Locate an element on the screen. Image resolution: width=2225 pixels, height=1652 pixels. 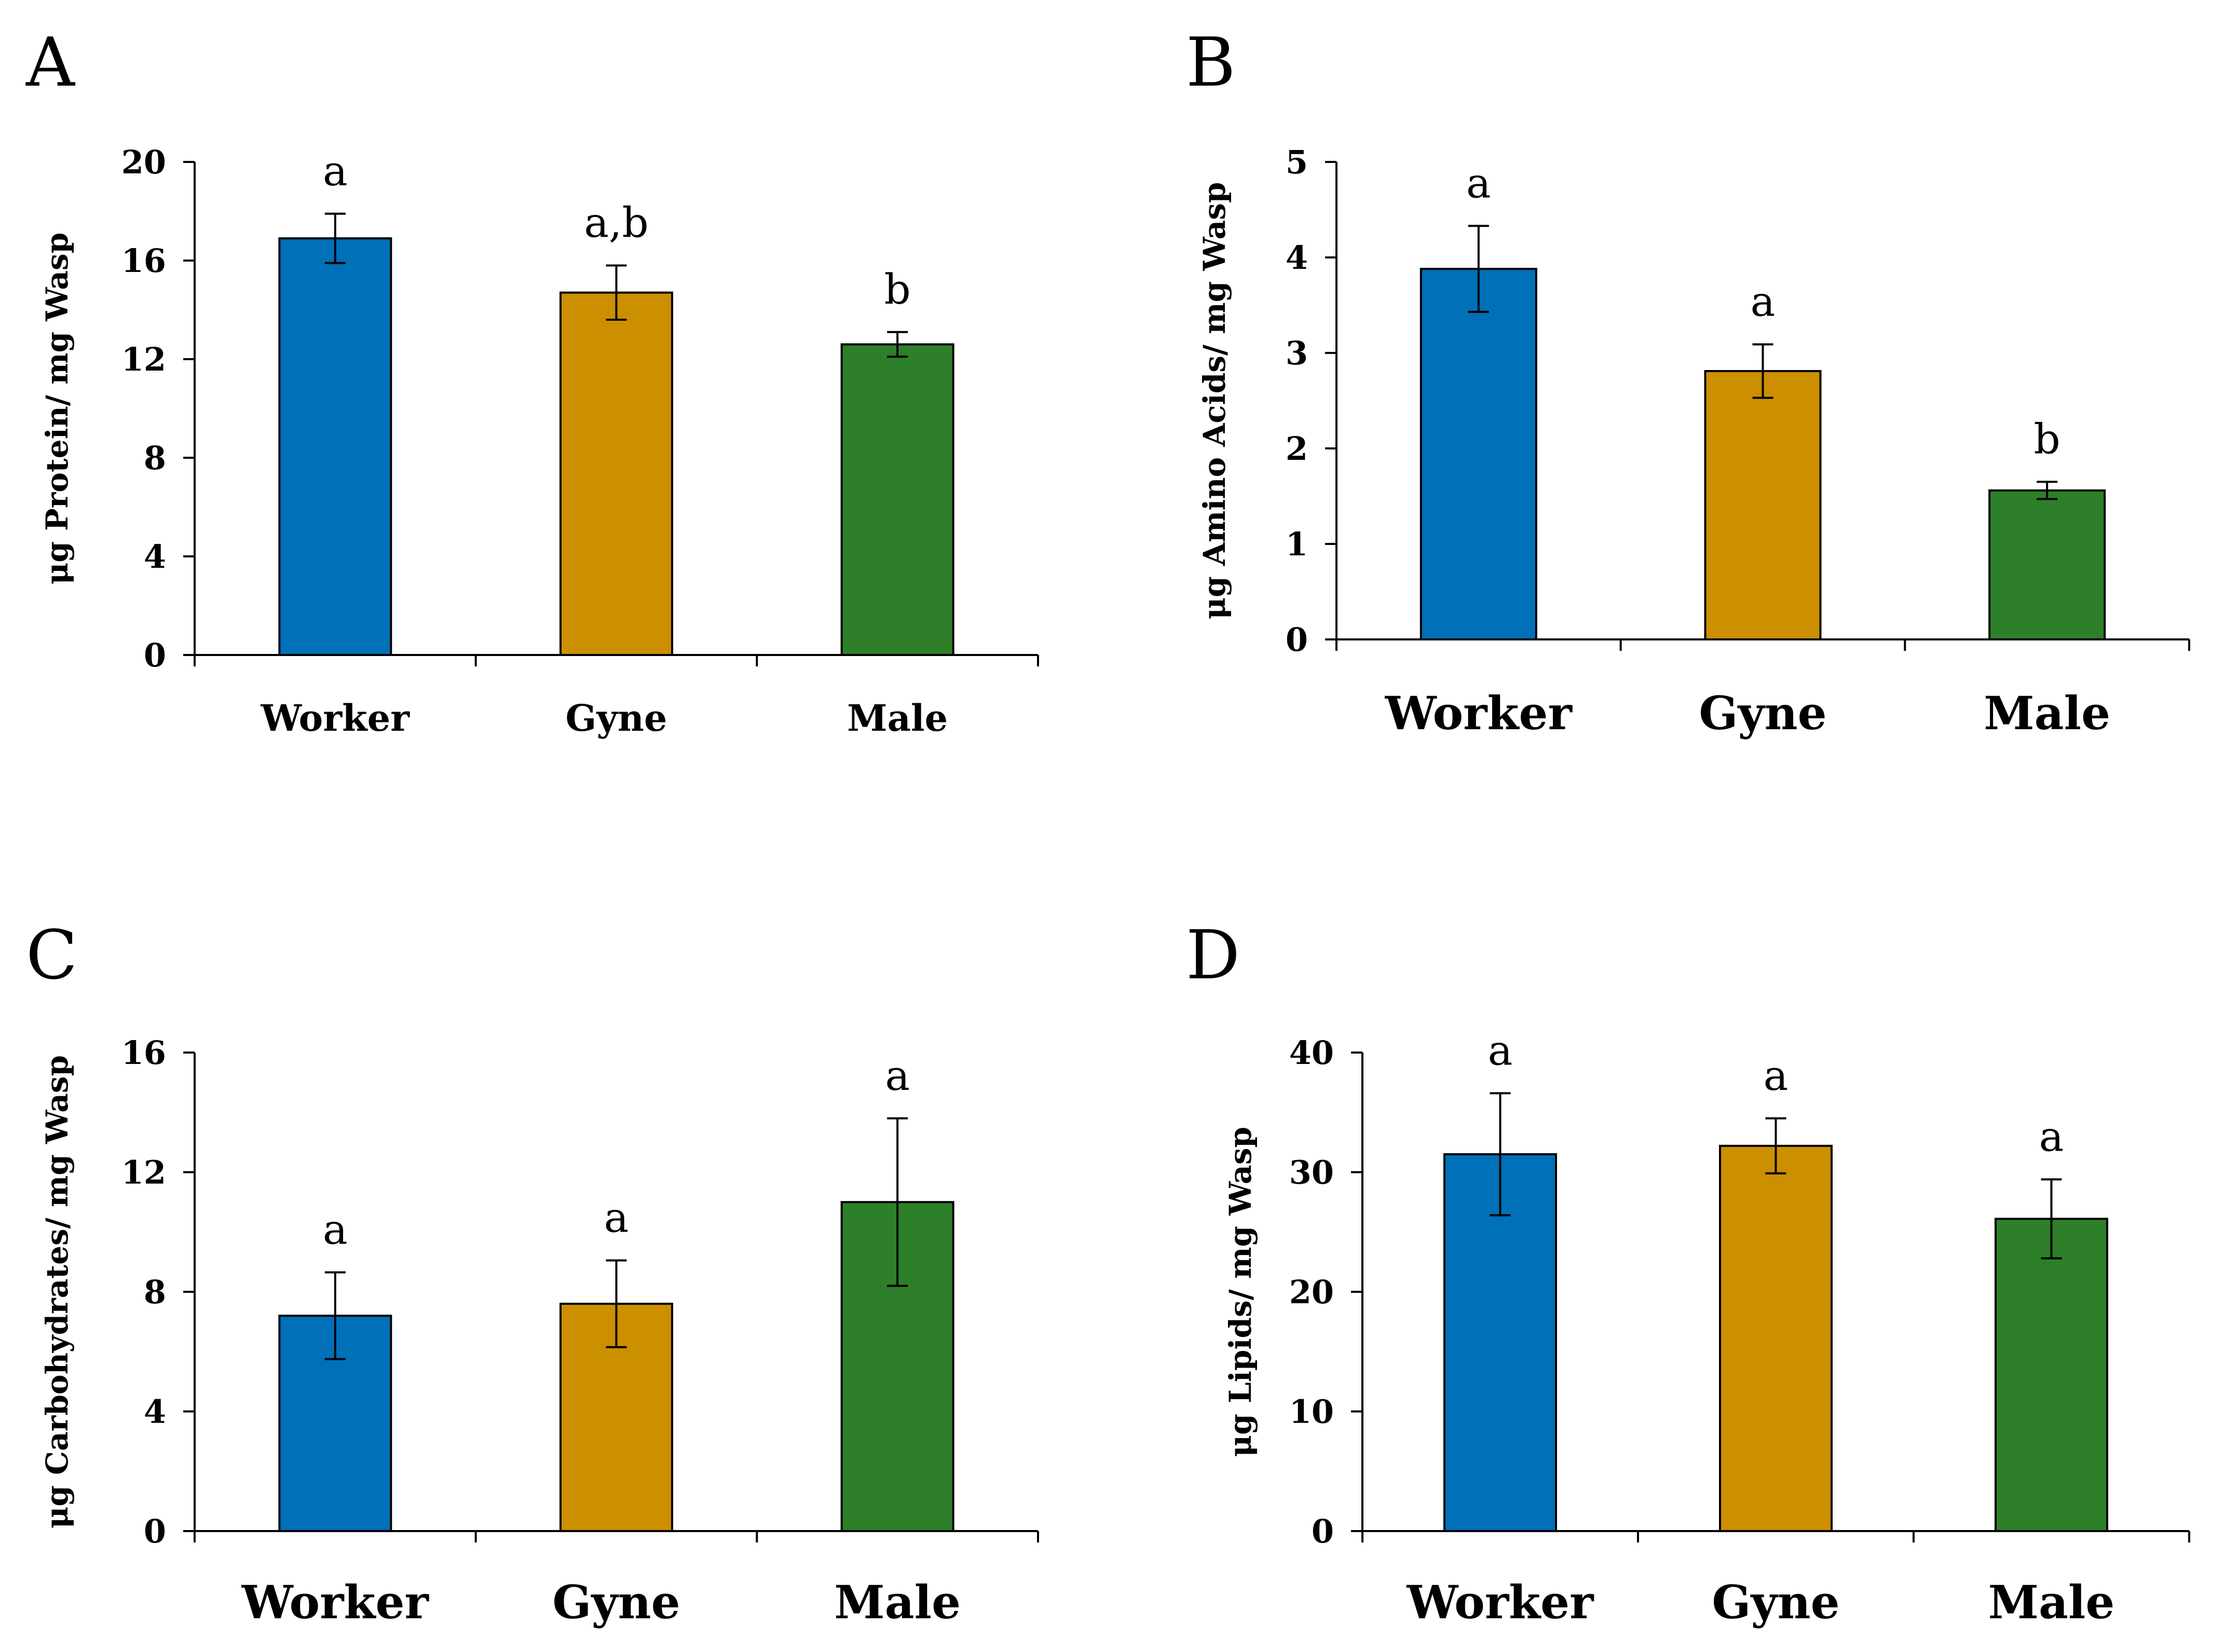
panel-label: D is located at coordinates (1213, 955).